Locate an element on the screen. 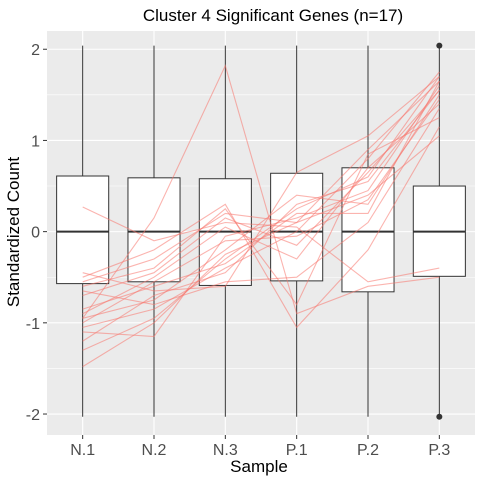 Image resolution: width=480 pixels, height=480 pixels. x-axis: N.1 N.2 N.3 P.1 P.2 P.3 is located at coordinates (260, 447).